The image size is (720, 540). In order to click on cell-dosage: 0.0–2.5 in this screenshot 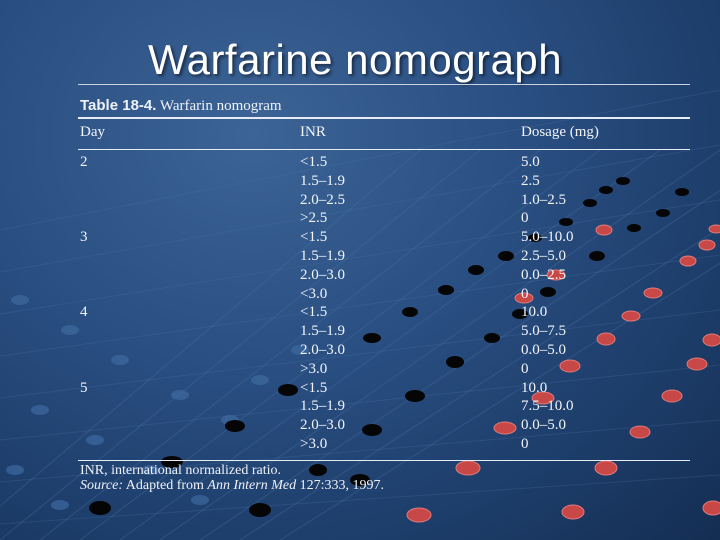, I will do `click(543, 274)`.